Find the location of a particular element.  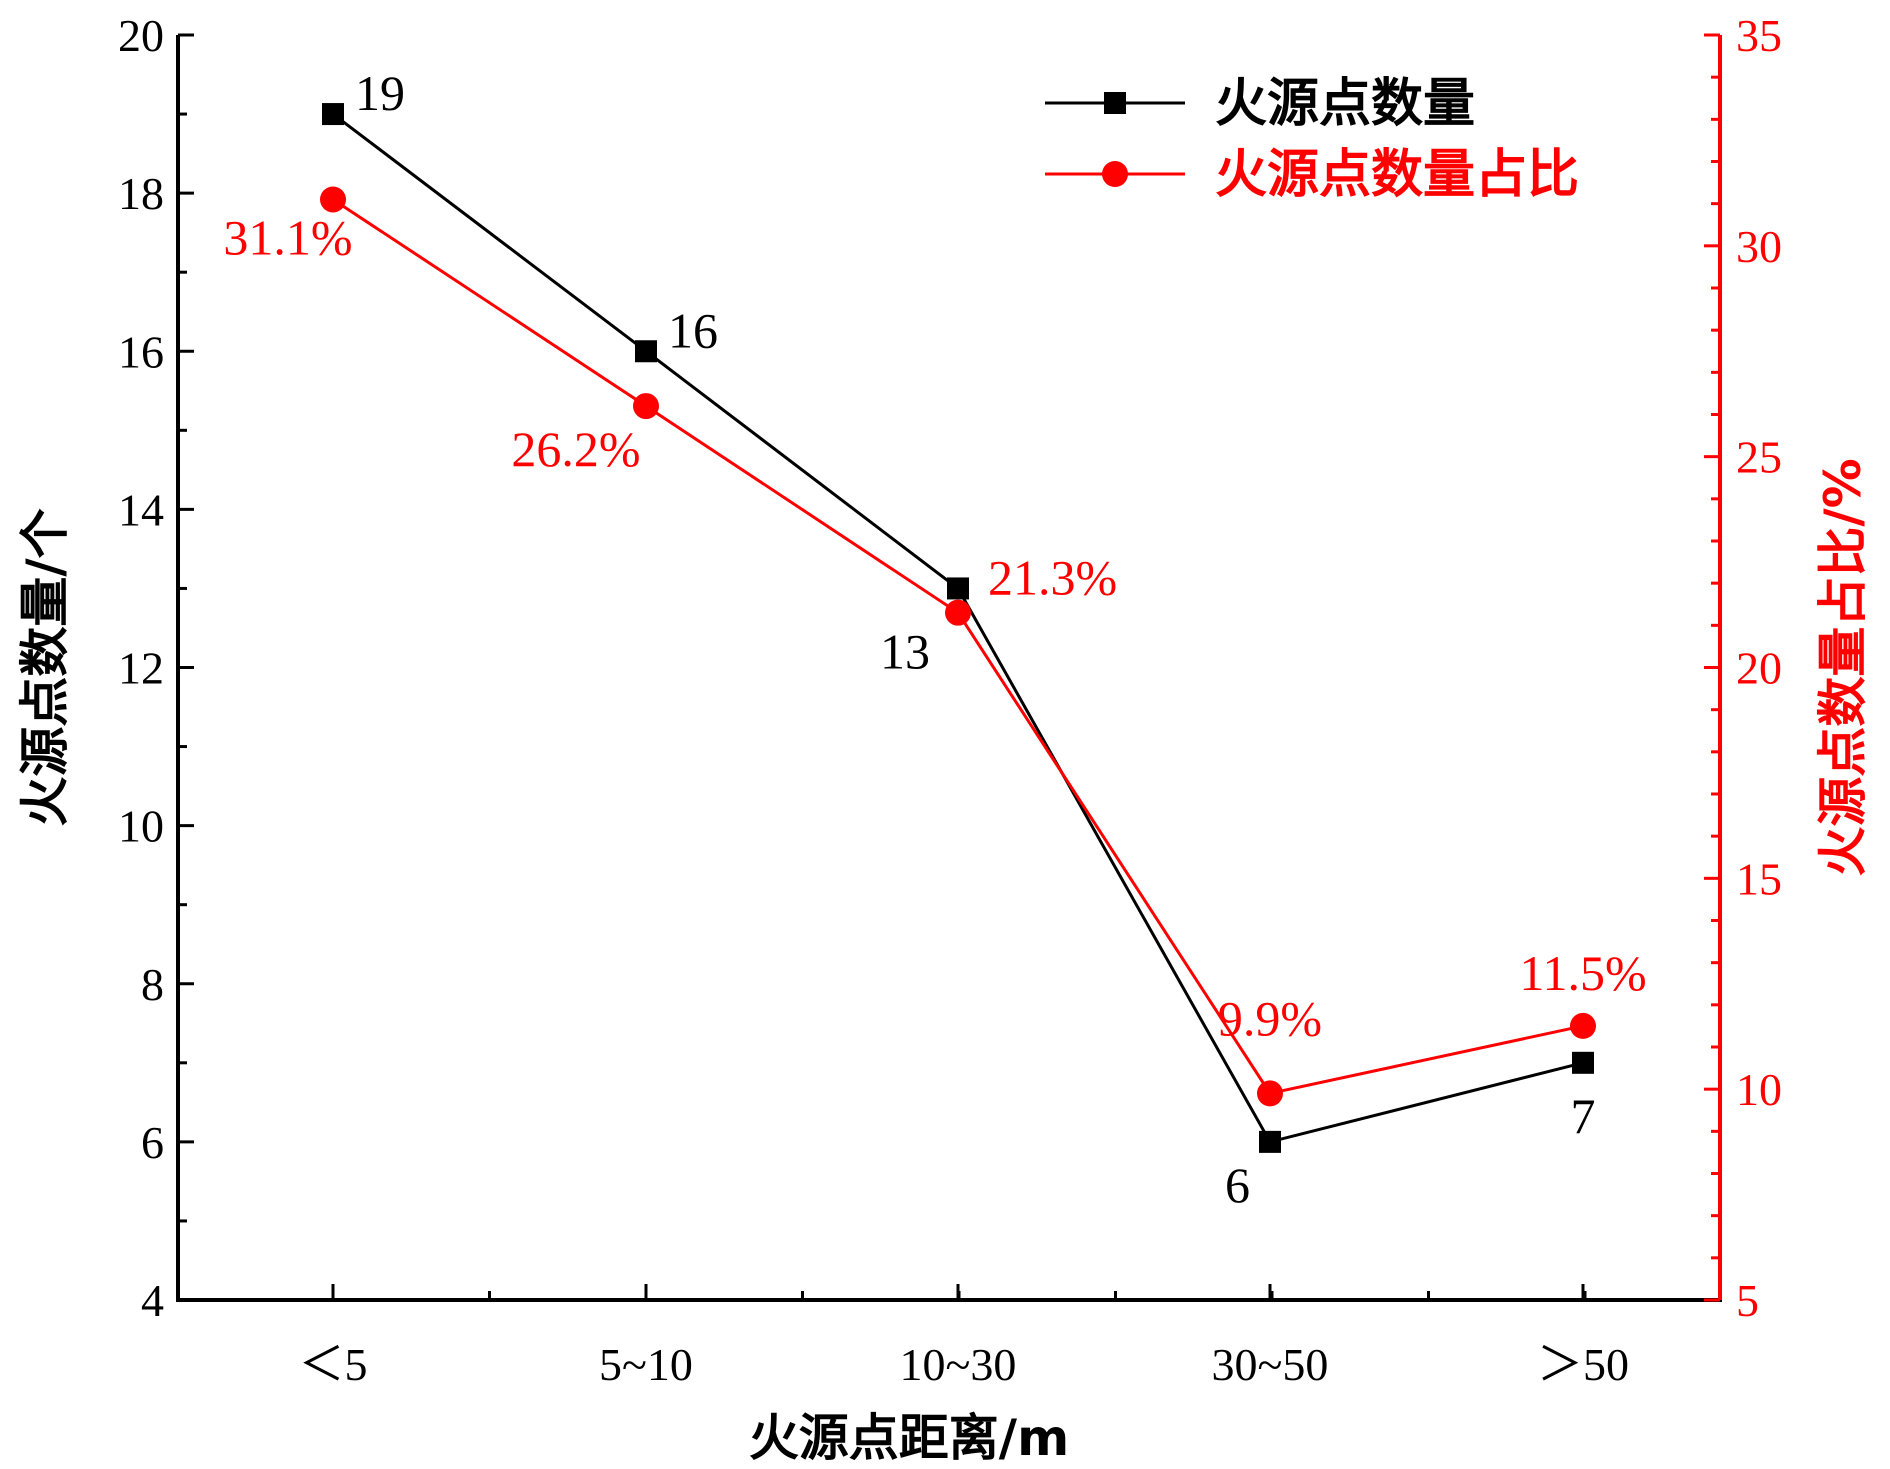

x-tick-label: 10~30 is located at coordinates (958, 1364).